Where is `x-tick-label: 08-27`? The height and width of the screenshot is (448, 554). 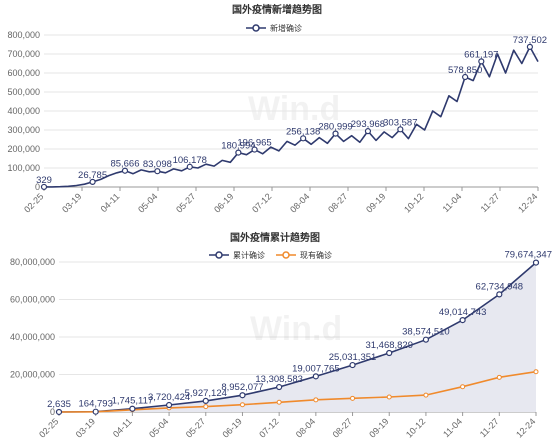 x-tick-label: 08-27 is located at coordinates (337, 202).